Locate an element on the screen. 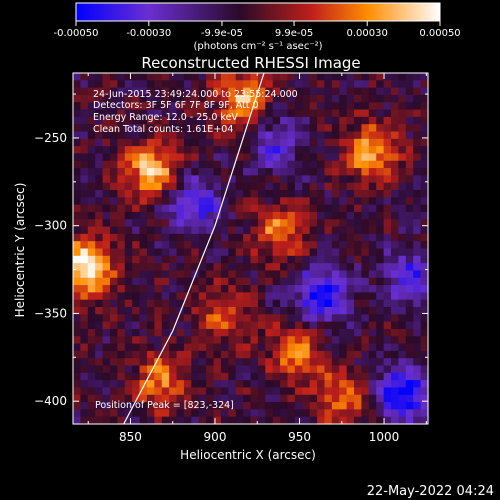 Image resolution: width=500 pixels, height=500 pixels. colorbar-tick-label: -0.00030 is located at coordinates (148, 33).